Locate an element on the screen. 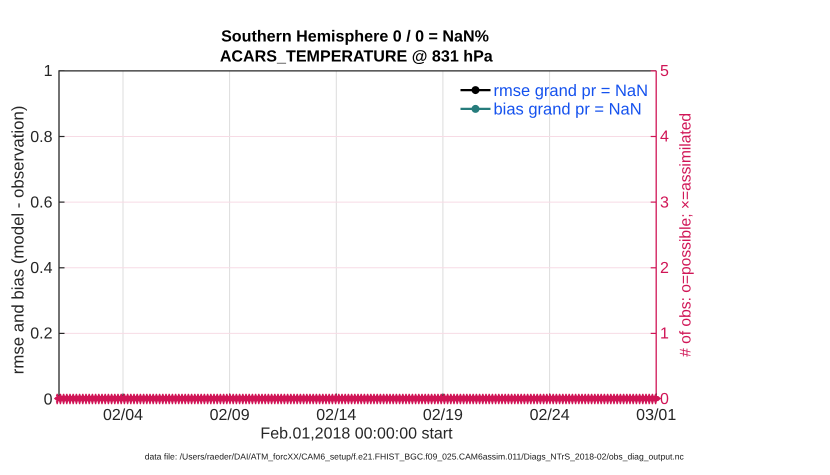 Image resolution: width=830 pixels, height=475 pixels. svg-text: rmse grand pr = NaN is located at coordinates (571, 91).